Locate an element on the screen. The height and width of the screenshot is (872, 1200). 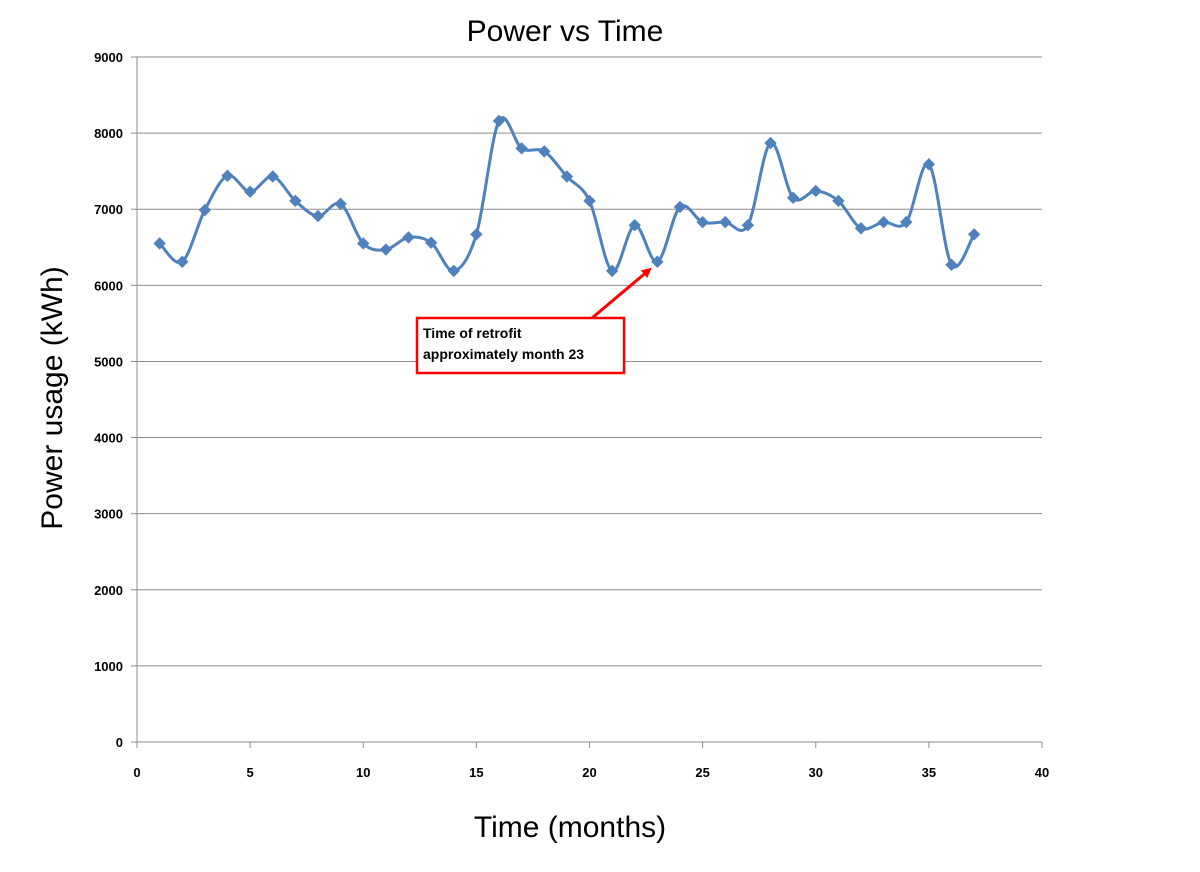
x-axis-title: Time (months) is located at coordinates (570, 827).